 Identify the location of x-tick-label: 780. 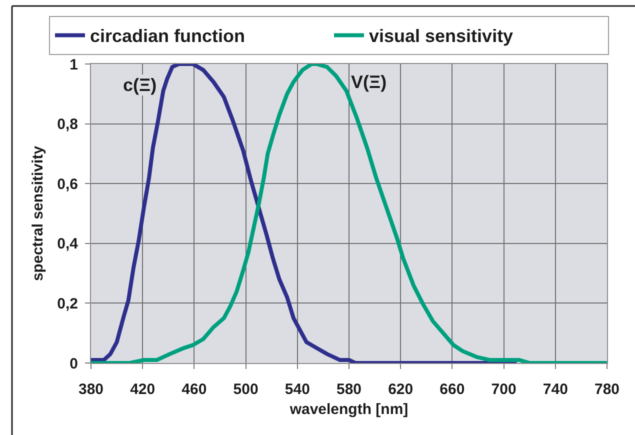
(607, 389).